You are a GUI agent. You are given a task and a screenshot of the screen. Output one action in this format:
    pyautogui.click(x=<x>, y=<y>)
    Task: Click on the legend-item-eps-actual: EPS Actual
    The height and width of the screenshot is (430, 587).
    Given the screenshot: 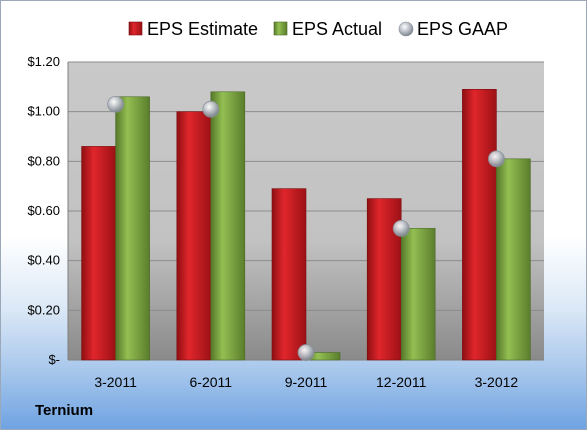 What is the action you would take?
    pyautogui.click(x=327, y=29)
    